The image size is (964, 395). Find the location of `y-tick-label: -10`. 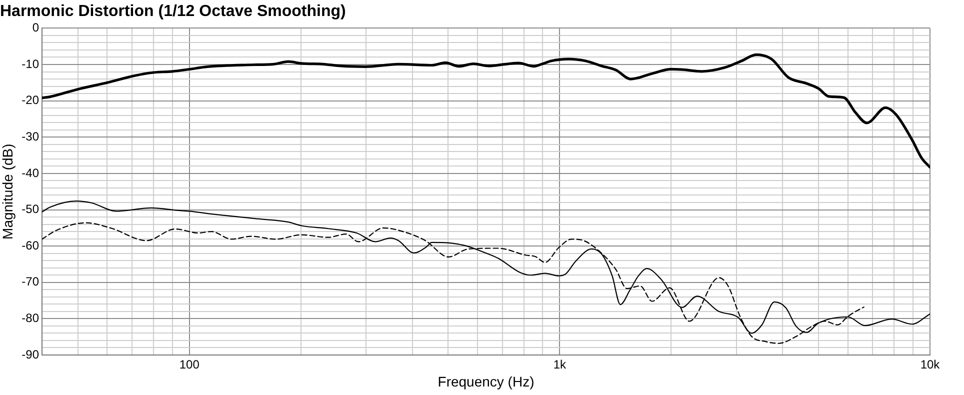

y-tick-label: -10 is located at coordinates (31, 63).